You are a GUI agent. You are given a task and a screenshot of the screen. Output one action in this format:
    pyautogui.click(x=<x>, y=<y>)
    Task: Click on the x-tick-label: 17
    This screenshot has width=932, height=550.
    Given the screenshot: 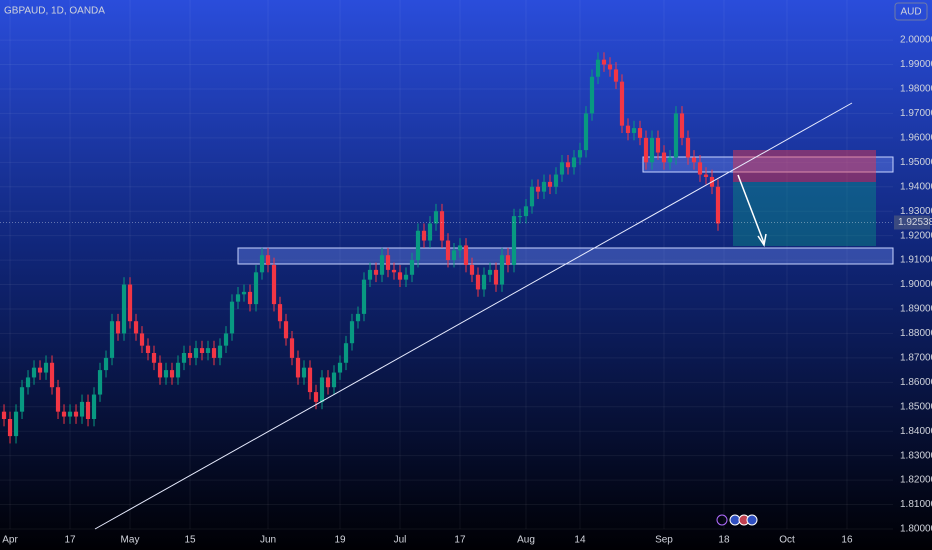 What is the action you would take?
    pyautogui.click(x=460, y=540)
    